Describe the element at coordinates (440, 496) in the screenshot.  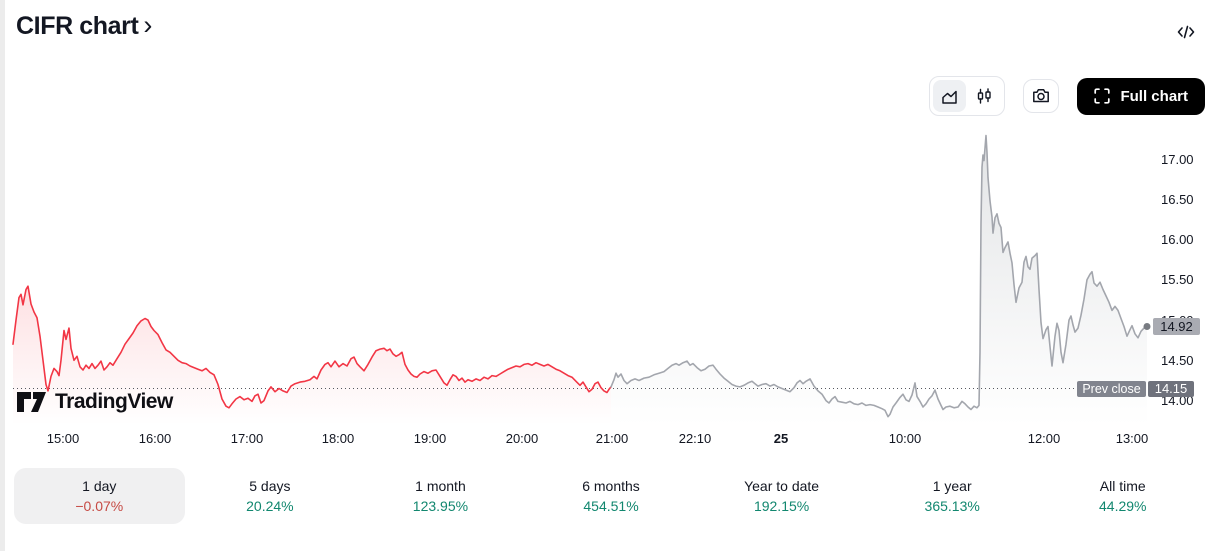
I see `period-button-1-month: 1 month 123.95%` at that location.